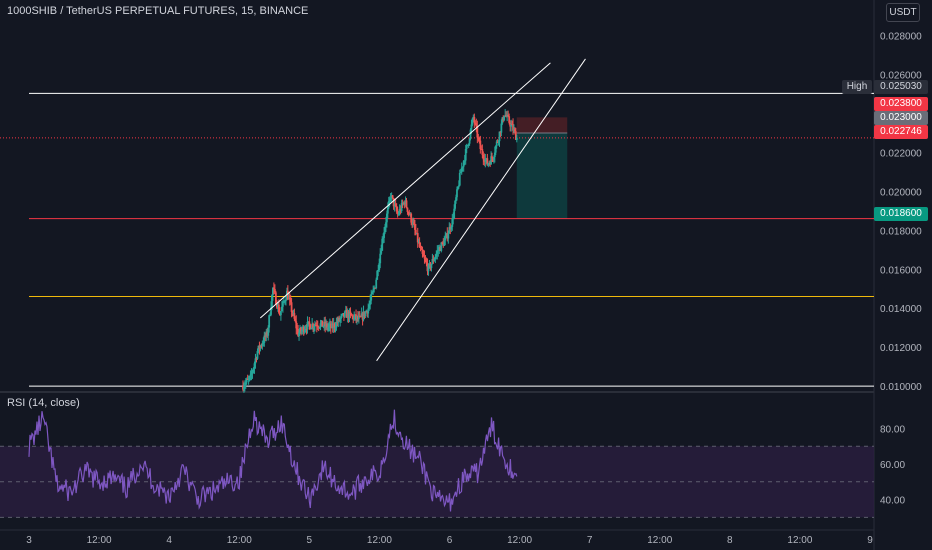  Describe the element at coordinates (542, 125) in the screenshot. I see `stop-loss-zone` at that location.